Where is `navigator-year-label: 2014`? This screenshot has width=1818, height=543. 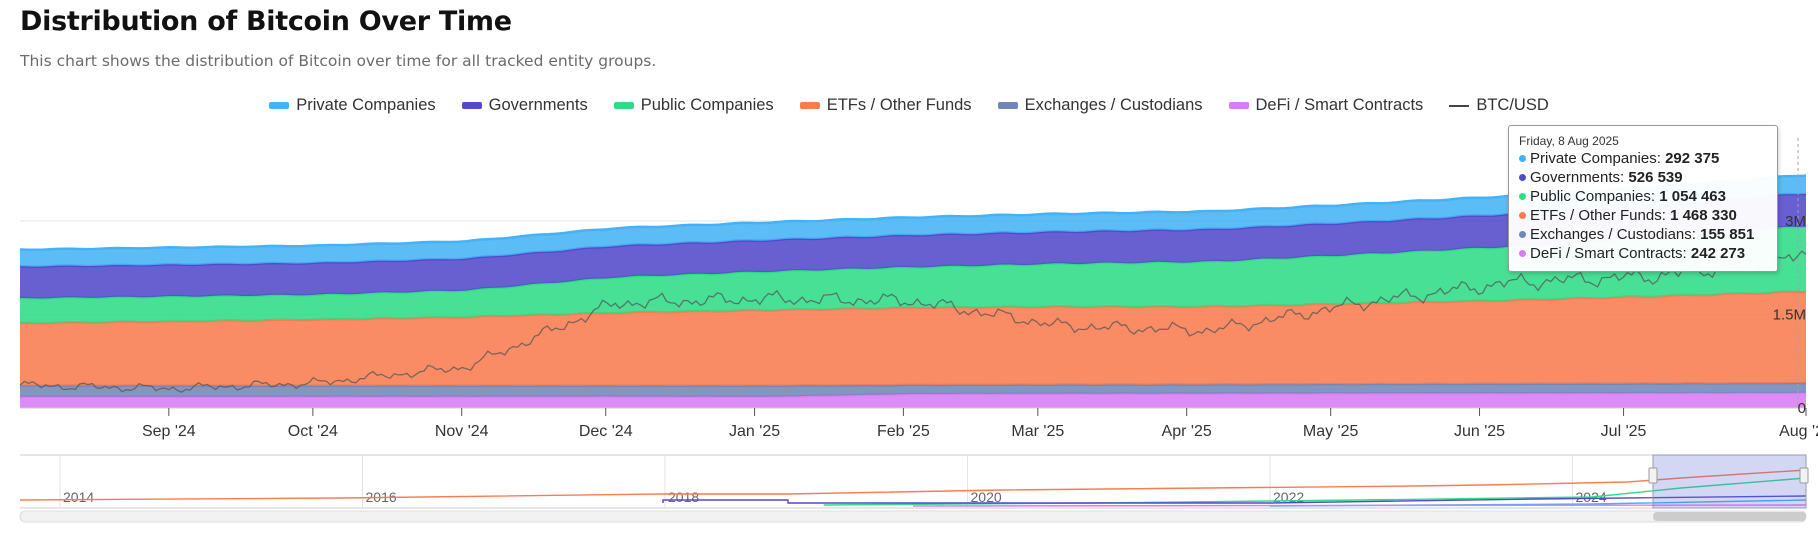 navigator-year-label: 2014 is located at coordinates (78, 497).